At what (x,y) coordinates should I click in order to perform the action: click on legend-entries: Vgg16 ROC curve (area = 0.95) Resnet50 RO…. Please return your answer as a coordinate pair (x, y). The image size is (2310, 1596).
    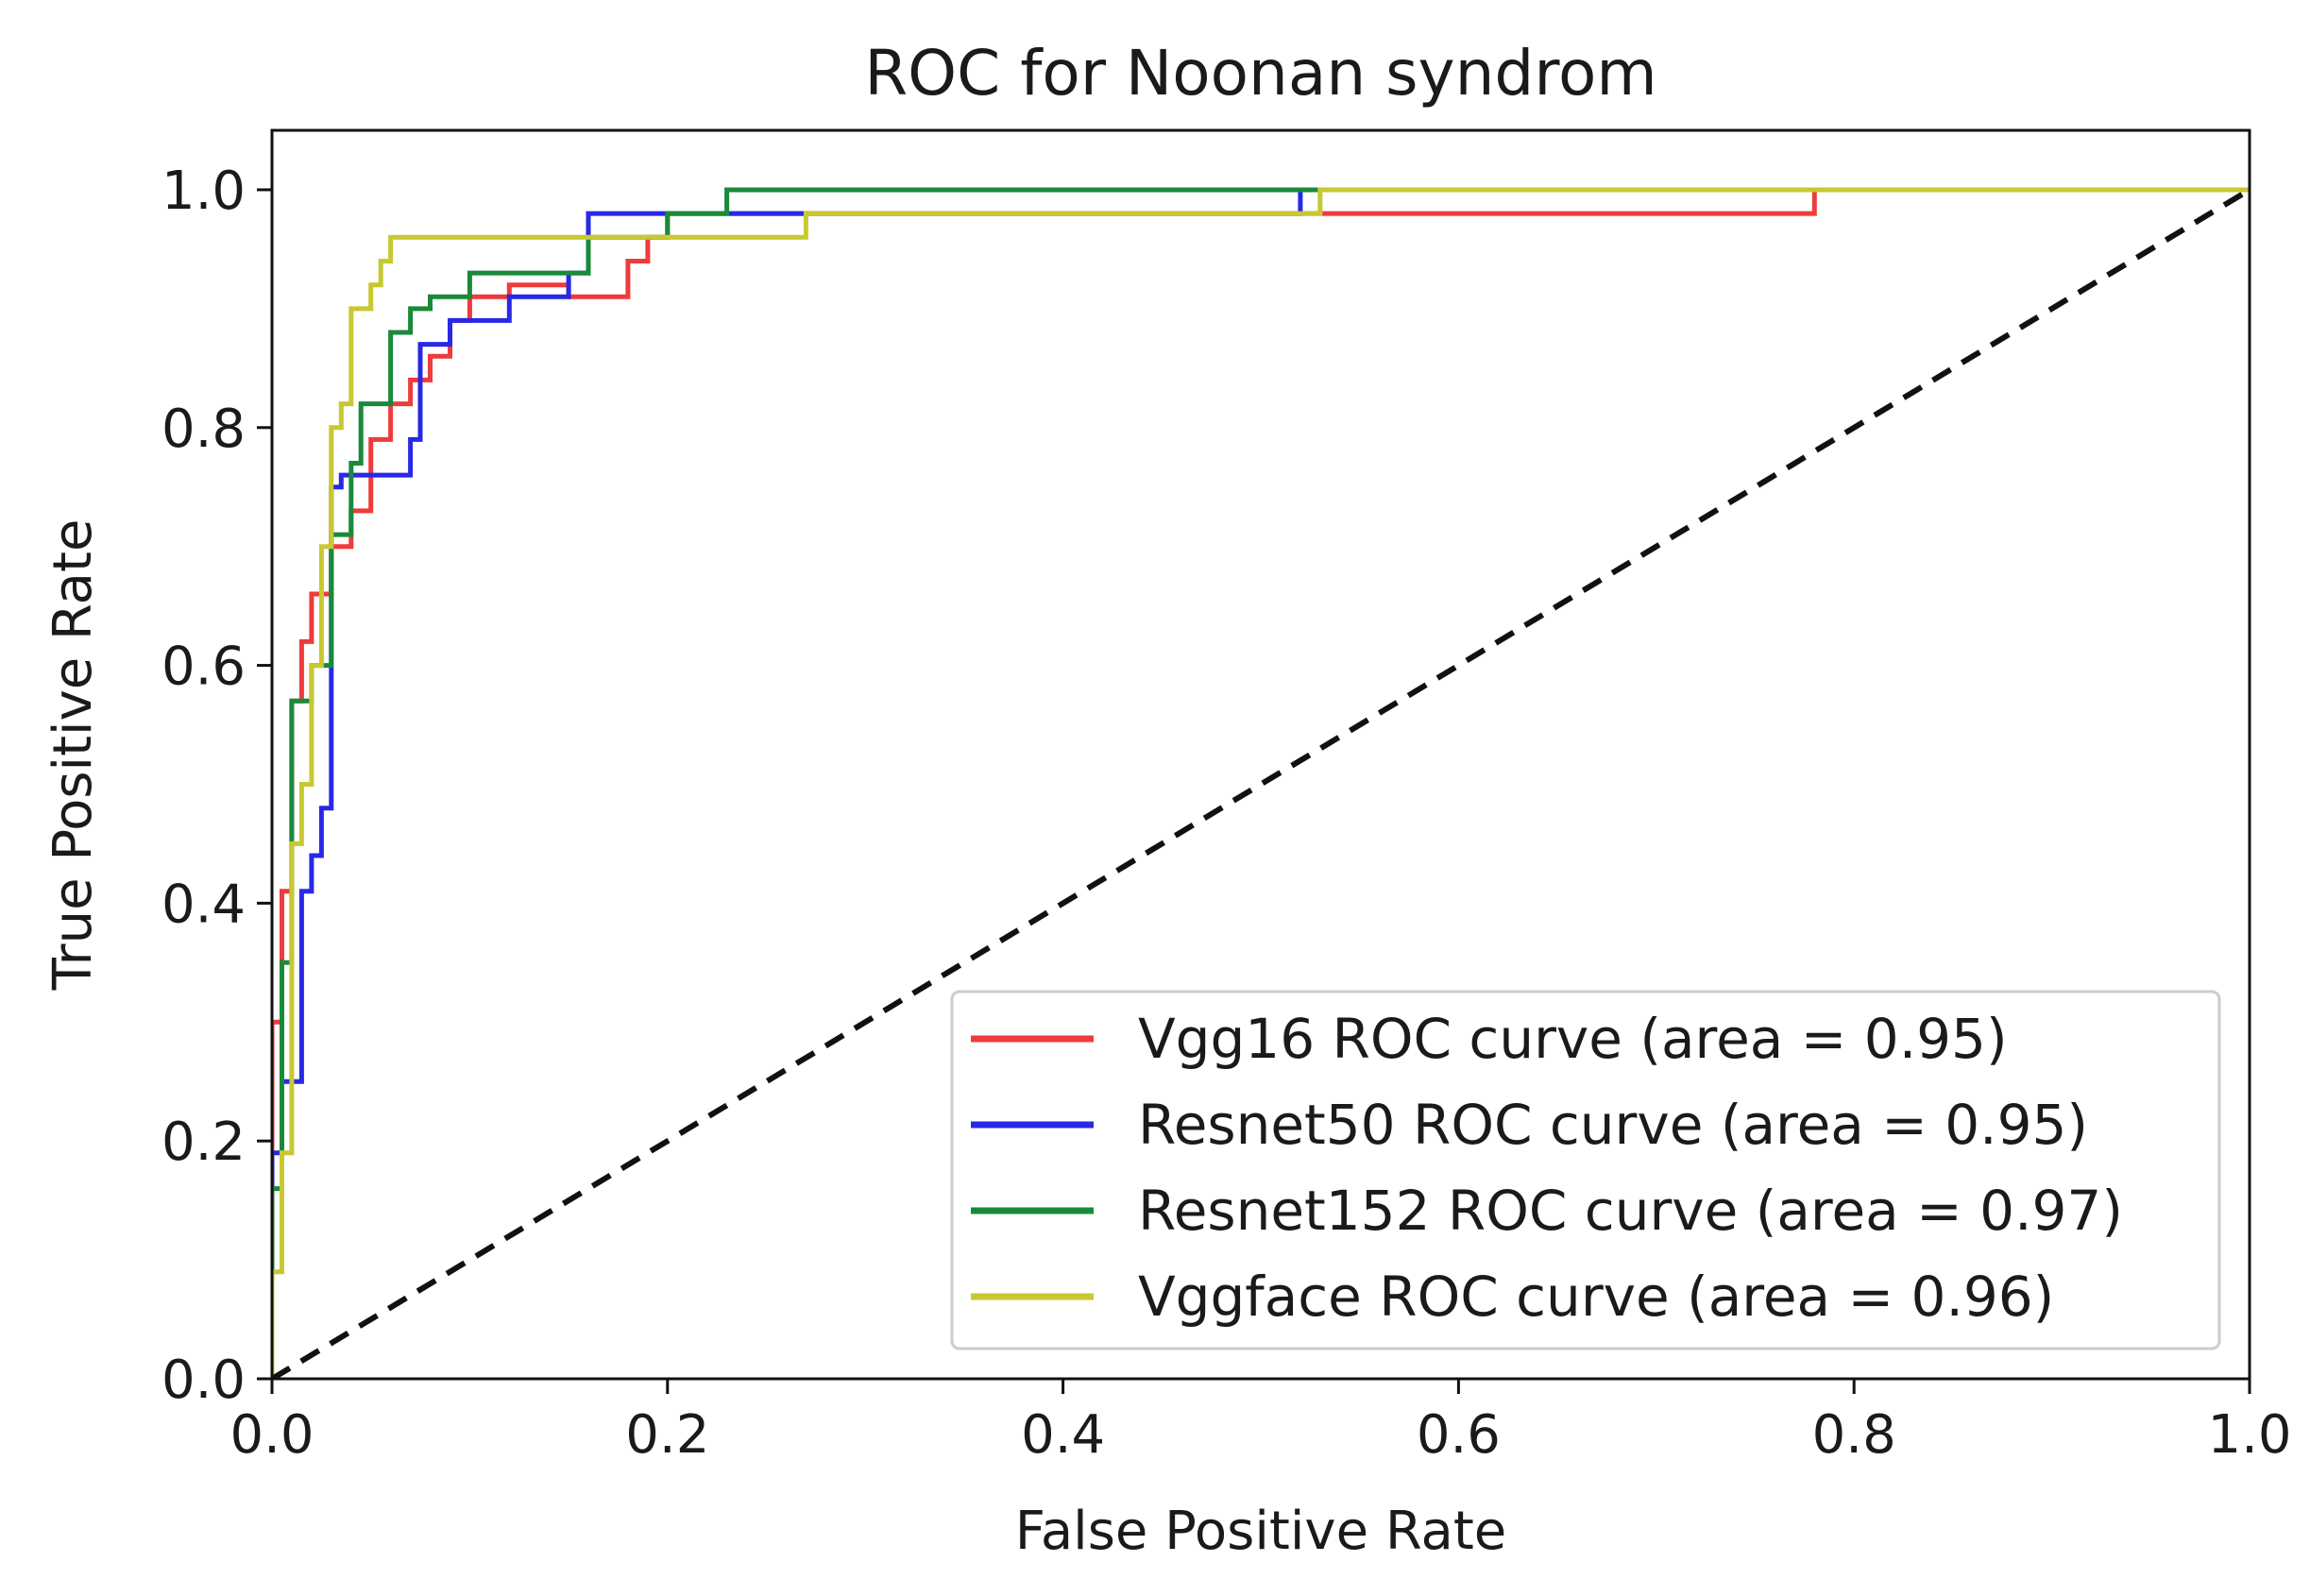
    Looking at the image, I should click on (1547, 1168).